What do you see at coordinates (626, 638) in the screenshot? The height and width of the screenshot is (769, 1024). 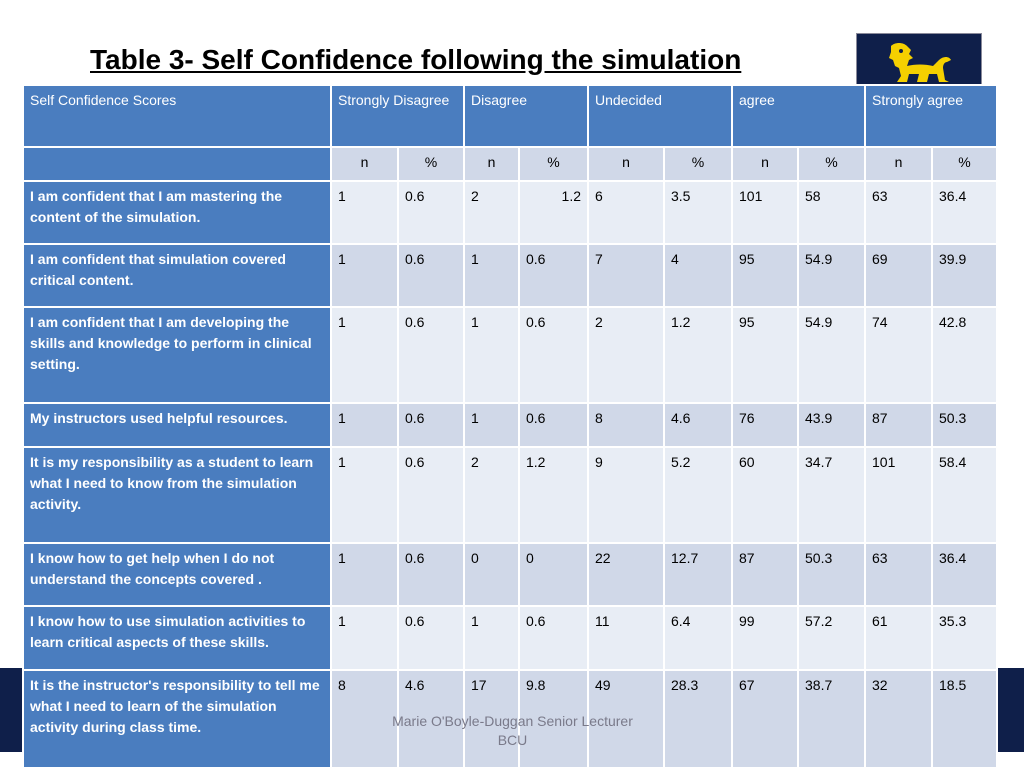 I see `table-cell: 11` at bounding box center [626, 638].